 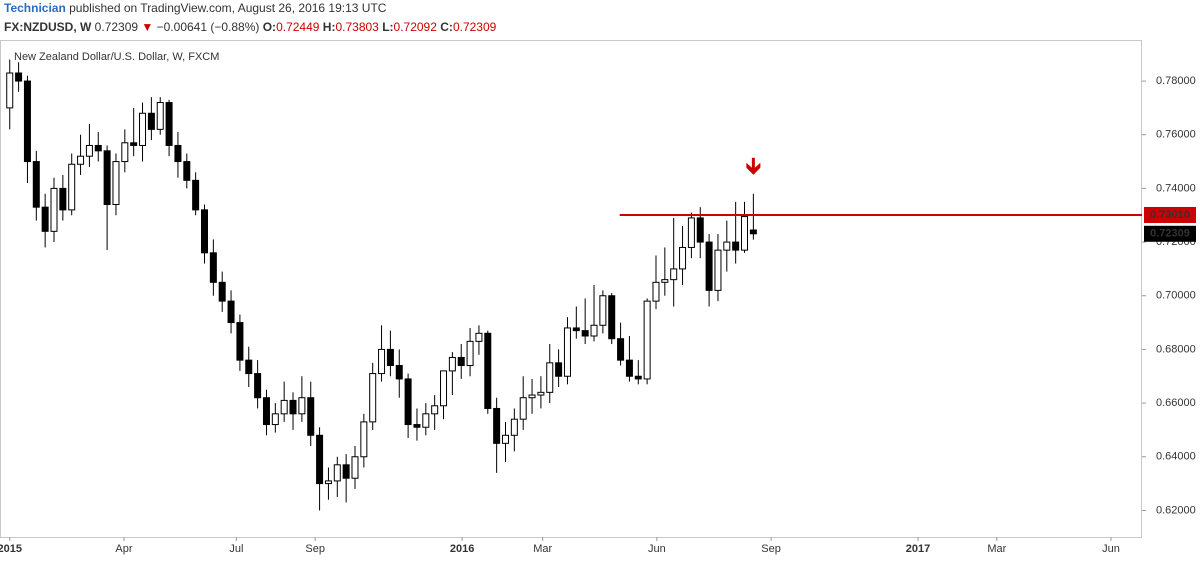 I want to click on level-badge, so click(x=1170, y=214).